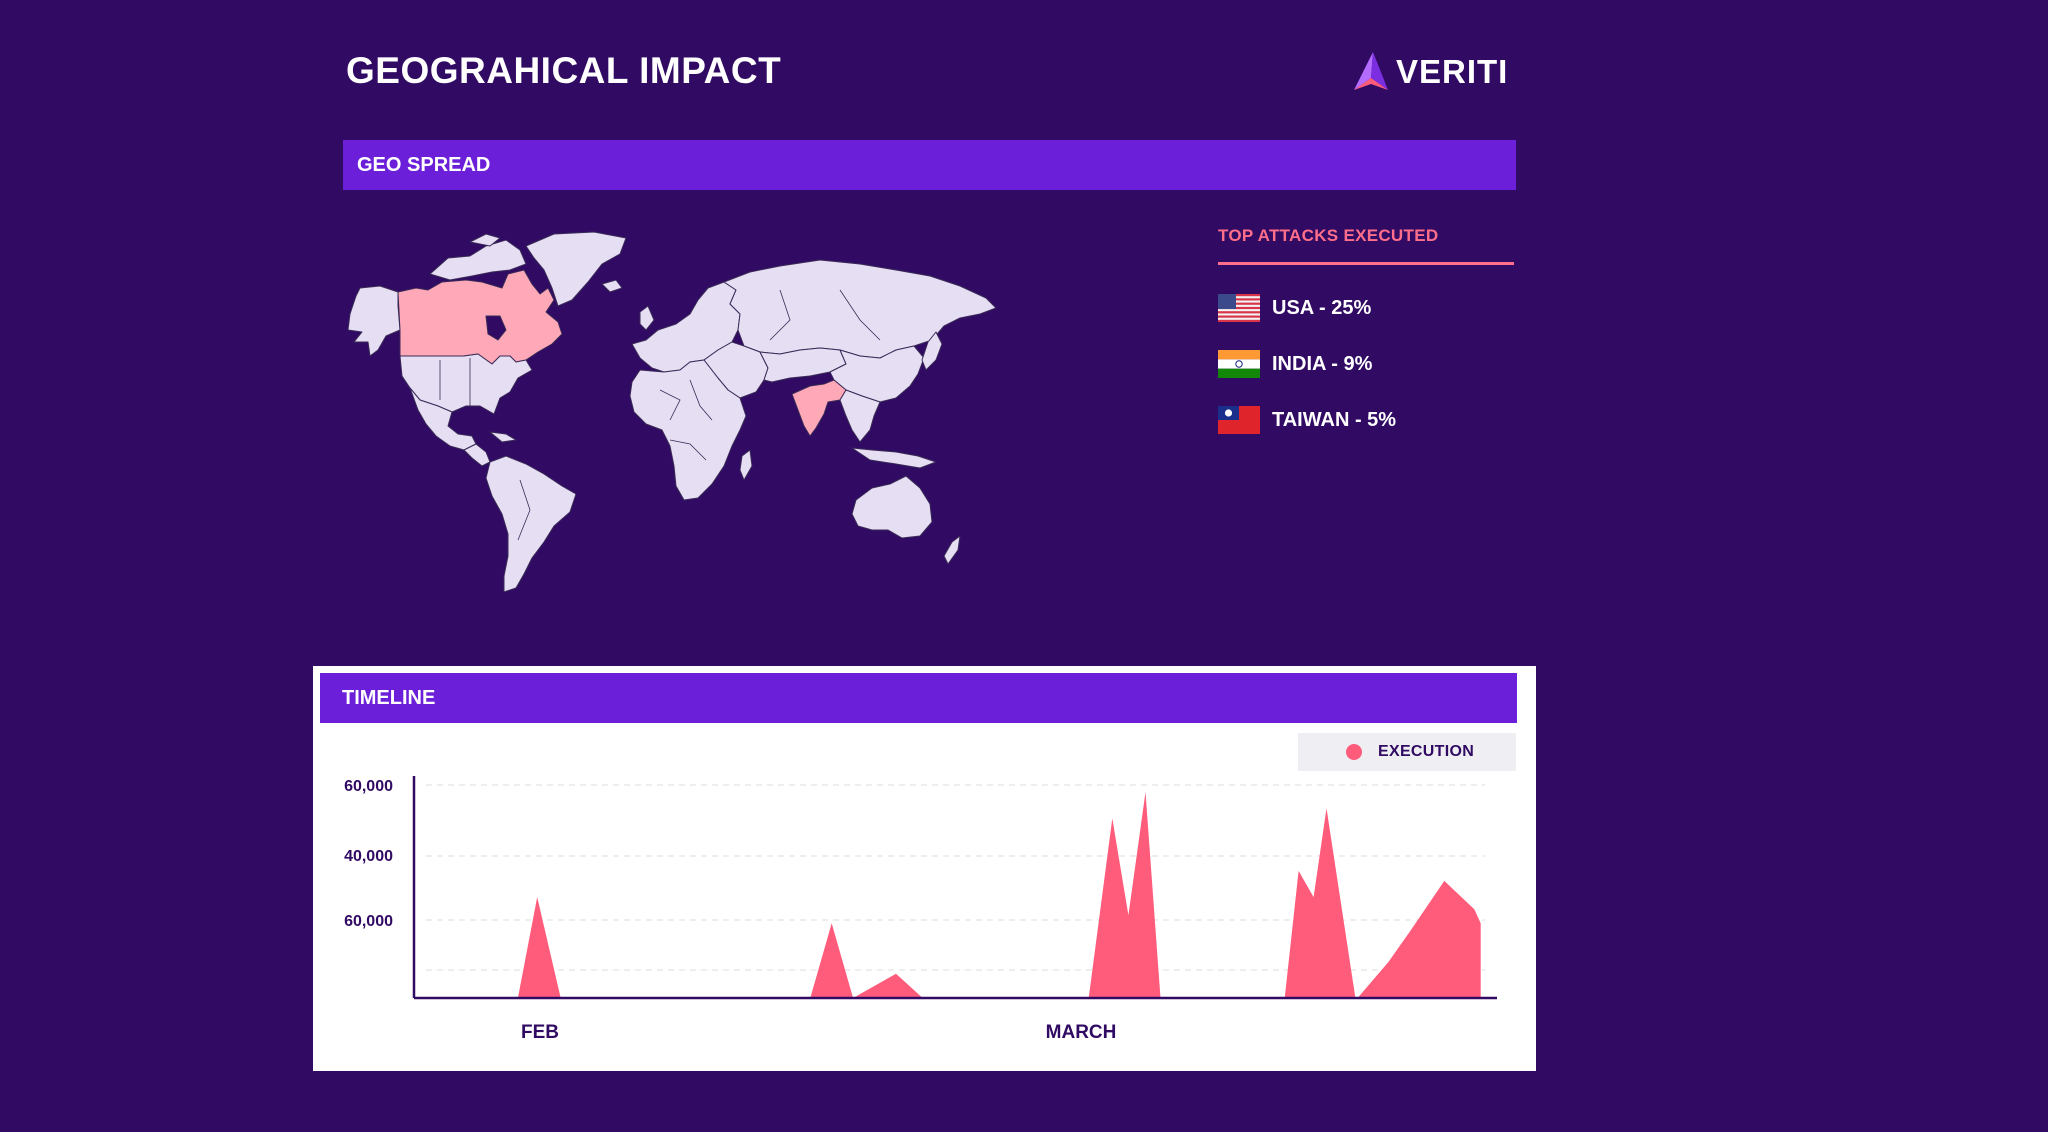 The width and height of the screenshot is (2048, 1132). Describe the element at coordinates (1366, 330) in the screenshot. I see `top-attacks-panel: TOP ATTACKS EXECUTED USA - 25% INDIA -` at that location.